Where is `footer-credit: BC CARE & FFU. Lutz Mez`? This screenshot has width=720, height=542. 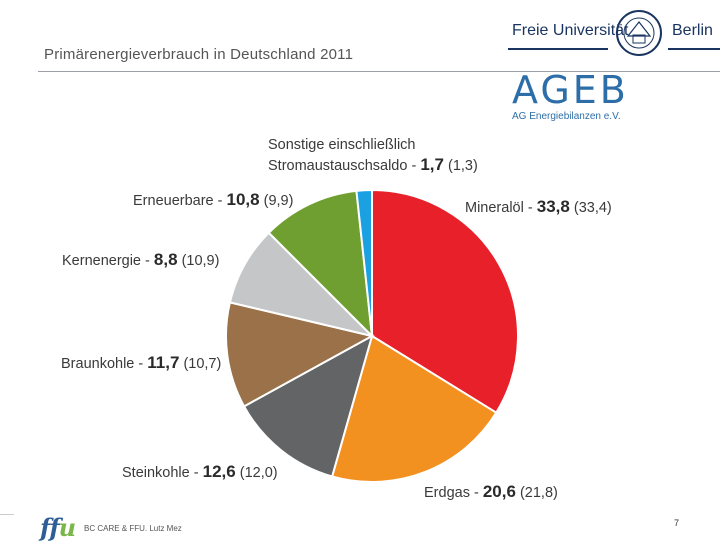 footer-credit: BC CARE & FFU. Lutz Mez is located at coordinates (133, 528).